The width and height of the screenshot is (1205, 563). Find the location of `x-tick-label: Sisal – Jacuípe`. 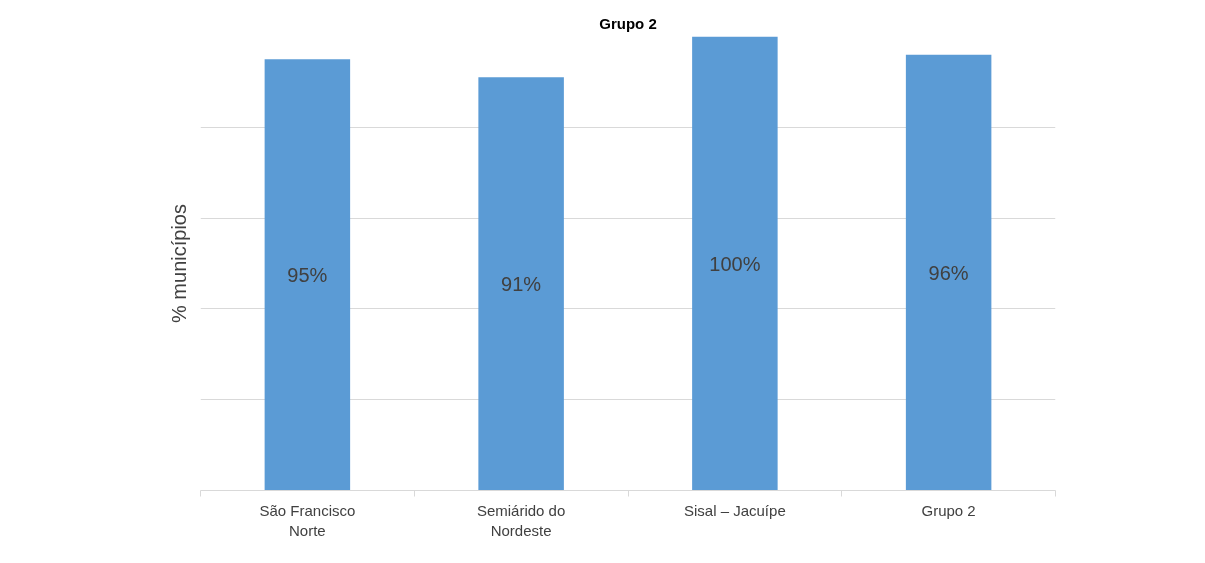

x-tick-label: Sisal – Jacuípe is located at coordinates (735, 510).